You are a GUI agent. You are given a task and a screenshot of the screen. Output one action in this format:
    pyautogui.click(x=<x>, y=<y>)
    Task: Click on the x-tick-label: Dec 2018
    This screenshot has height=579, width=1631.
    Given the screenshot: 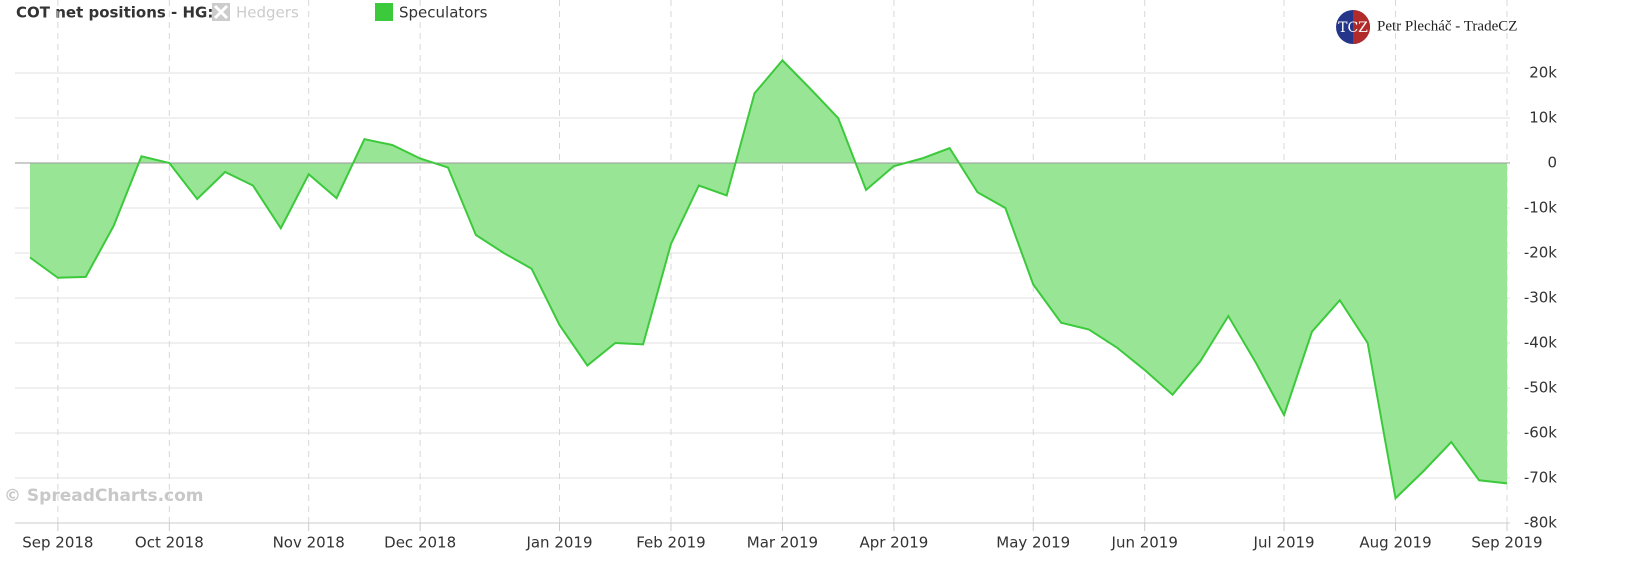 What is the action you would take?
    pyautogui.click(x=420, y=543)
    